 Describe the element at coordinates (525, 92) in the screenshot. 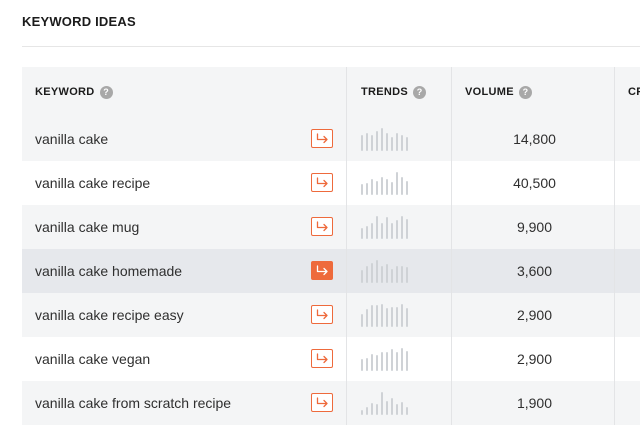

I see `volume-help-icon: ?` at that location.